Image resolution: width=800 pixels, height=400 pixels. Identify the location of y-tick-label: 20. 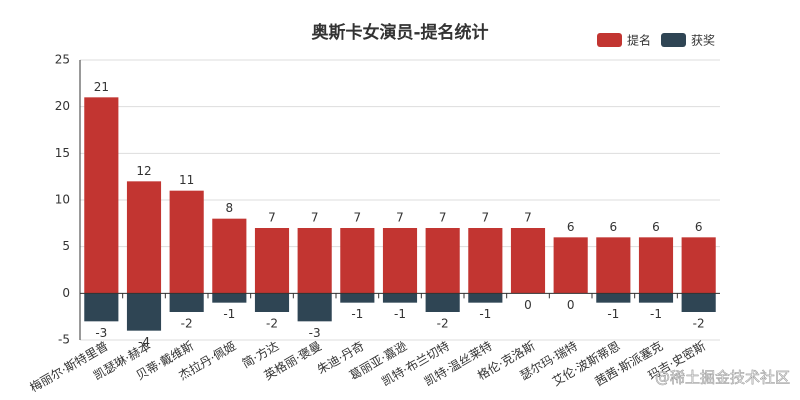
(62, 106).